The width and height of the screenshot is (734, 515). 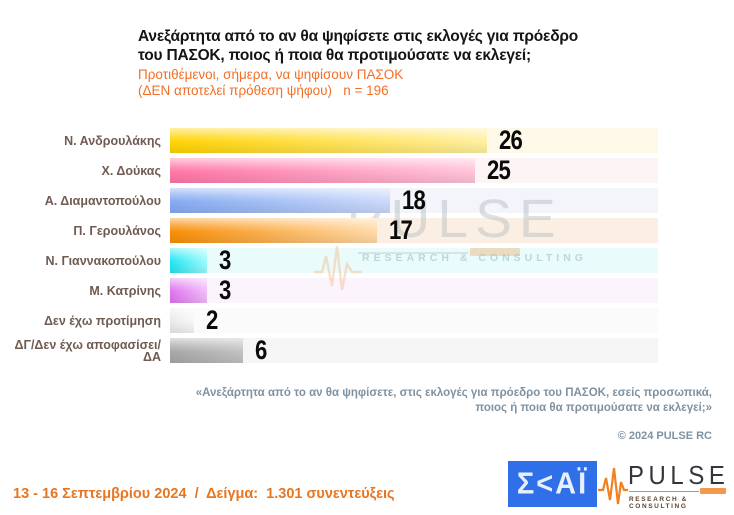 I want to click on pulse-logo-accent, so click(x=713, y=491).